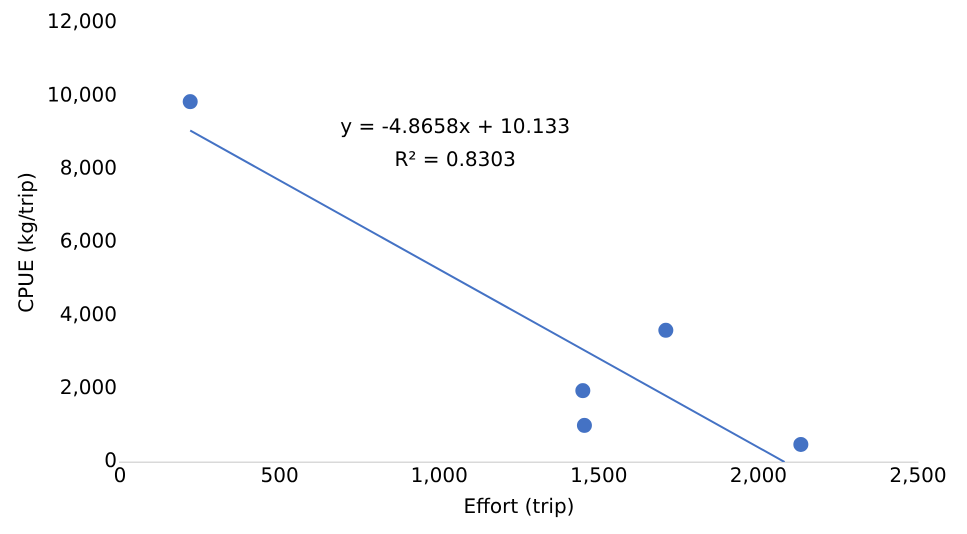  Describe the element at coordinates (439, 475) in the screenshot. I see `x-tick-label: 1,000` at that location.